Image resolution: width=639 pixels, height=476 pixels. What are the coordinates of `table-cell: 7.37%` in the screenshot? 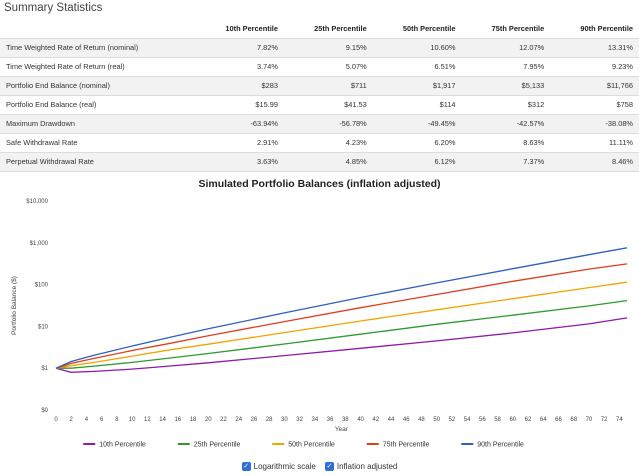 It's located at (506, 161).